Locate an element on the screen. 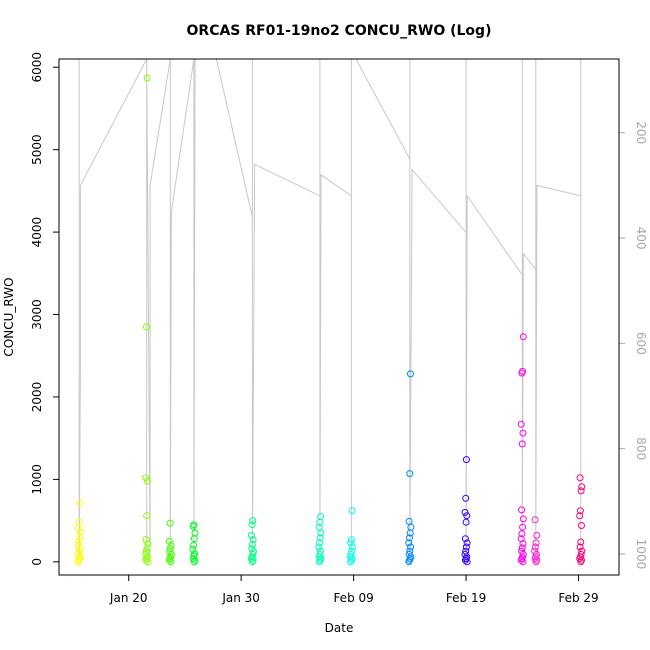 The width and height of the screenshot is (650, 650). y-tick-label: 0 is located at coordinates (37, 562).